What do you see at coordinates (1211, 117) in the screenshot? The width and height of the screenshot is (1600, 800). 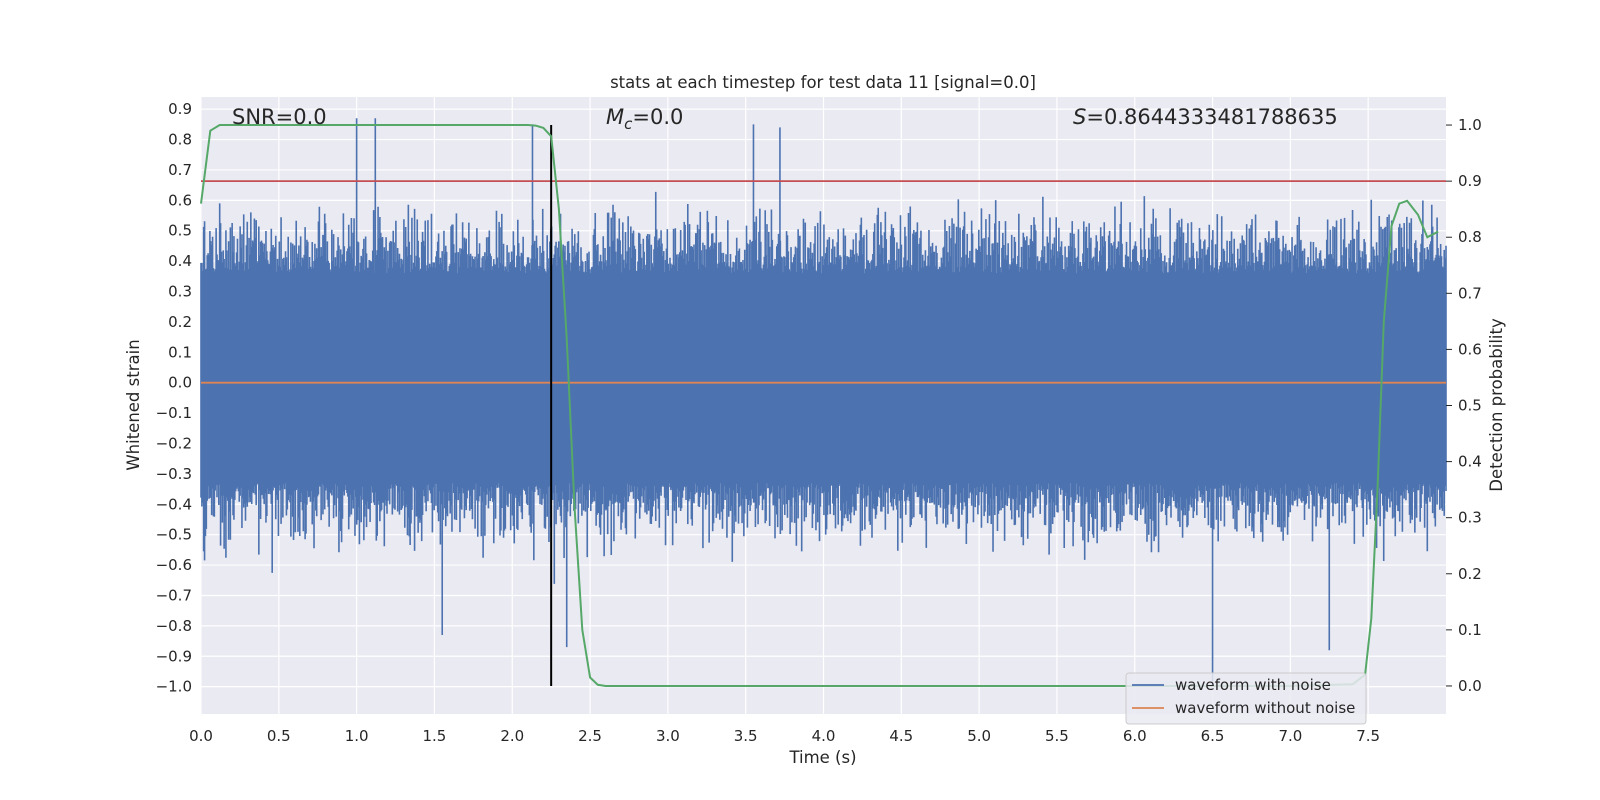 I see `annotation-score-value: =0.8644333481788635` at bounding box center [1211, 117].